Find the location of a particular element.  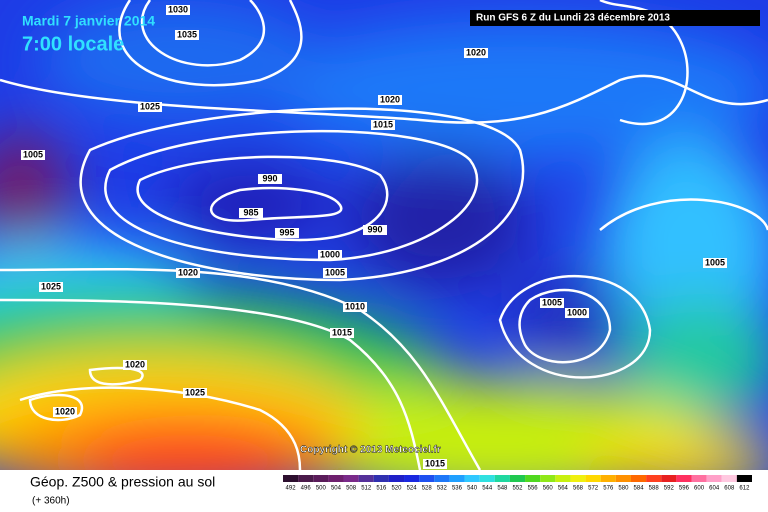

run-info: Run GFS 6 Z du Lundi 23 décembre 2013 is located at coordinates (573, 18).